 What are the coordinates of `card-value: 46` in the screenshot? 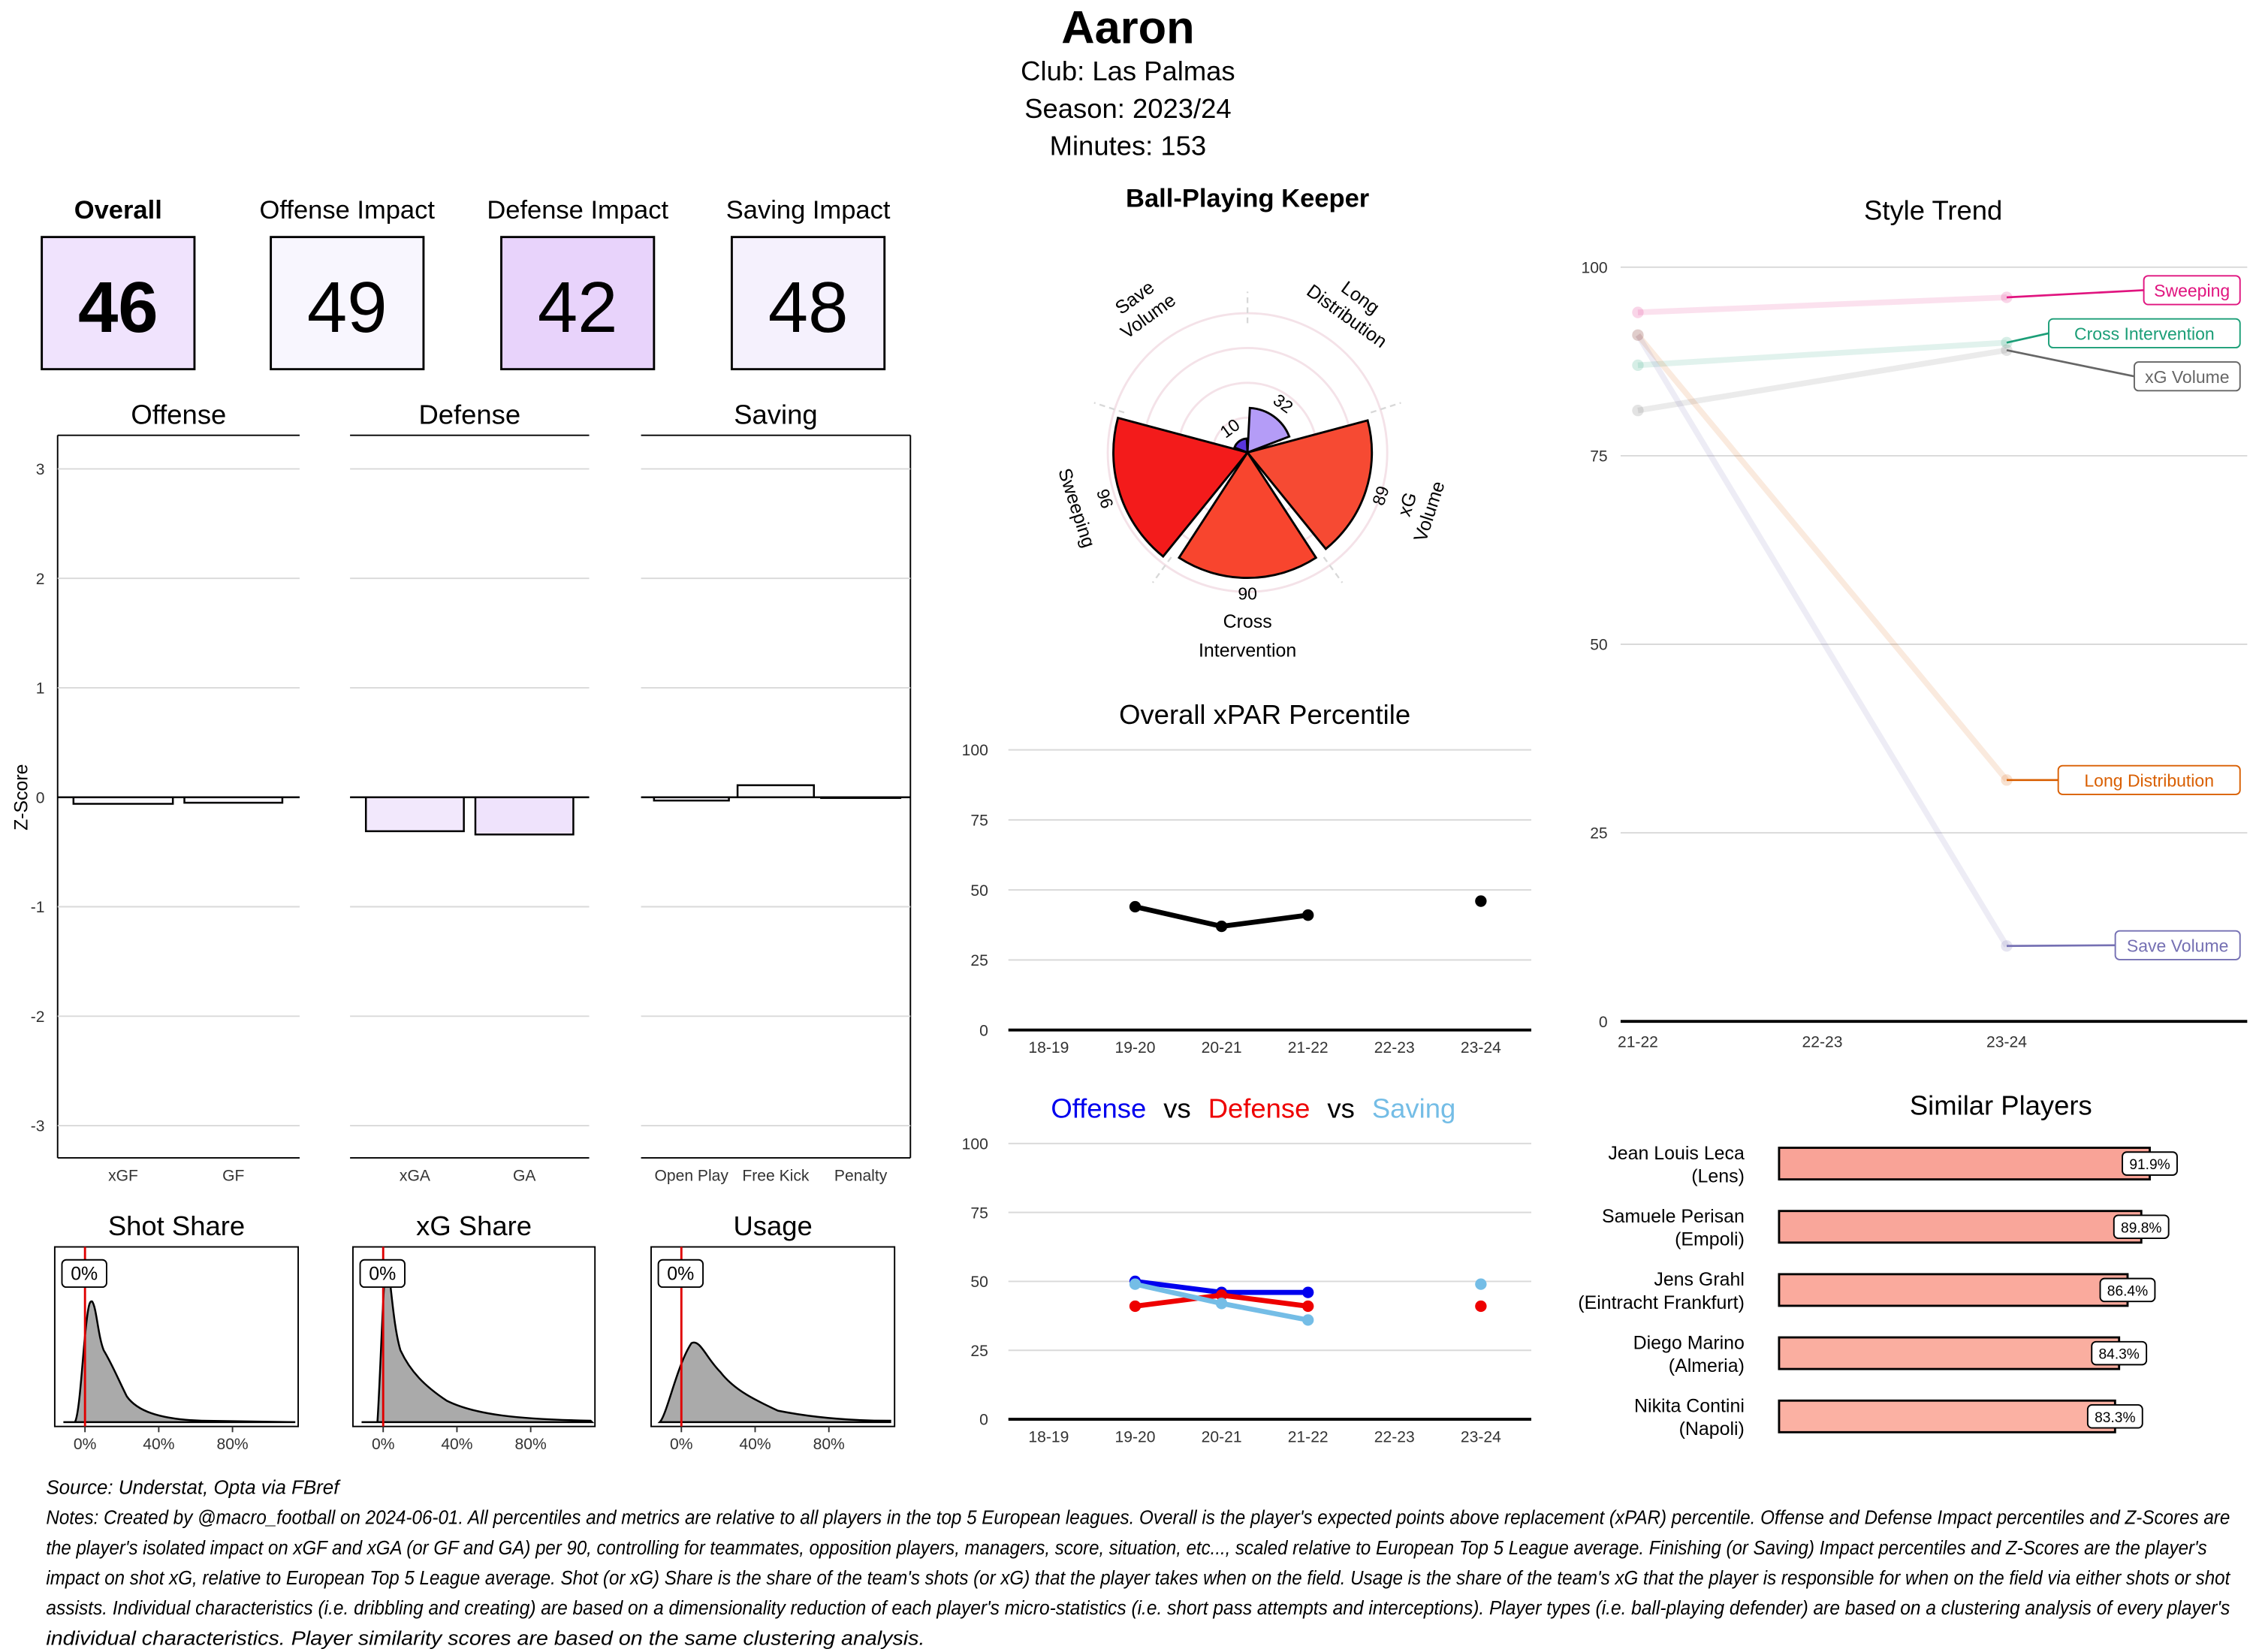 It's located at (118, 307).